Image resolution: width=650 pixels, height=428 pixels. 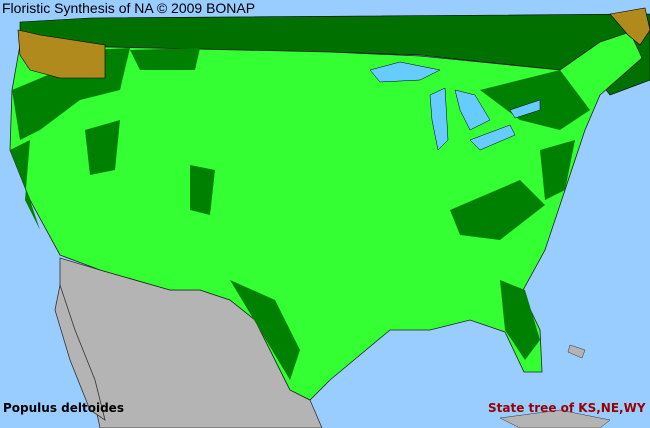 I want to click on map-title: Floristic Synthesis of NA © 2009 BONAP, so click(x=129, y=8).